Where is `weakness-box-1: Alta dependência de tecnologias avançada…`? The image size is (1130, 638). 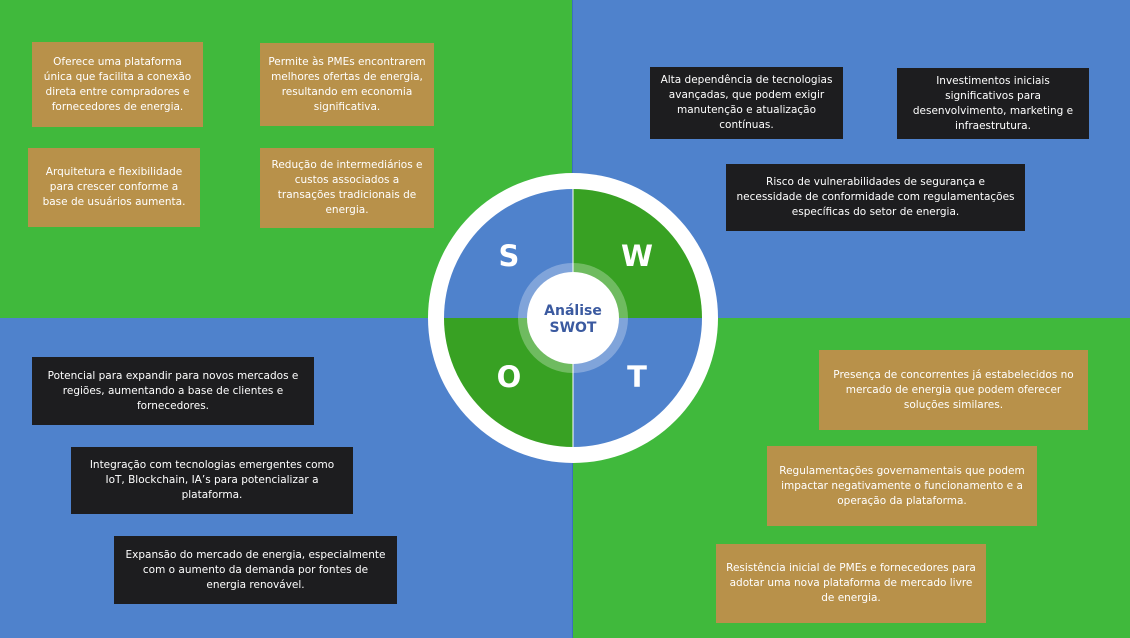 weakness-box-1: Alta dependência de tecnologias avançada… is located at coordinates (746, 103).